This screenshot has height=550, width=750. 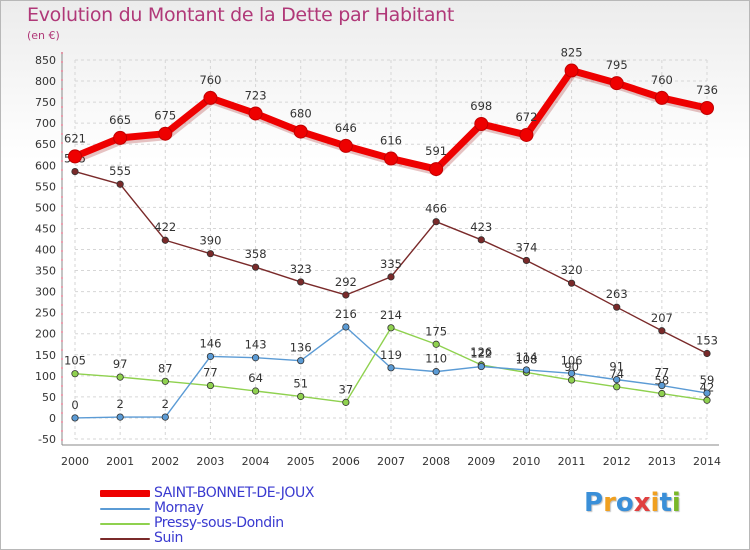 What do you see at coordinates (165, 404) in the screenshot?
I see `data-label: 2` at bounding box center [165, 404].